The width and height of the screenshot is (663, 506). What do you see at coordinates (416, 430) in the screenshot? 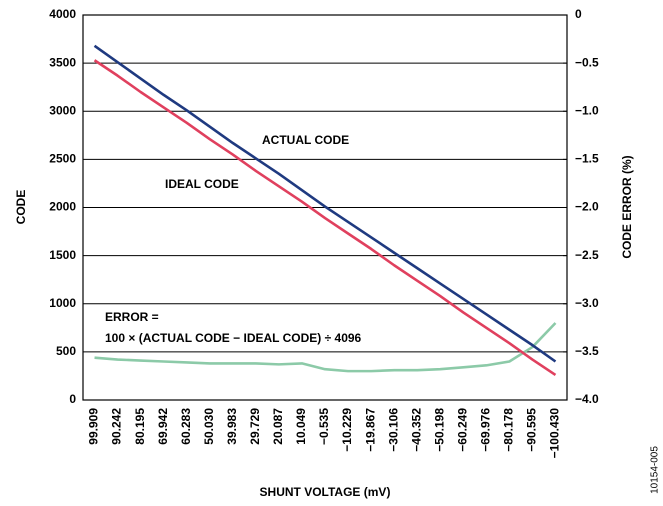
I see `x-tick-label: −40.352` at bounding box center [416, 430].